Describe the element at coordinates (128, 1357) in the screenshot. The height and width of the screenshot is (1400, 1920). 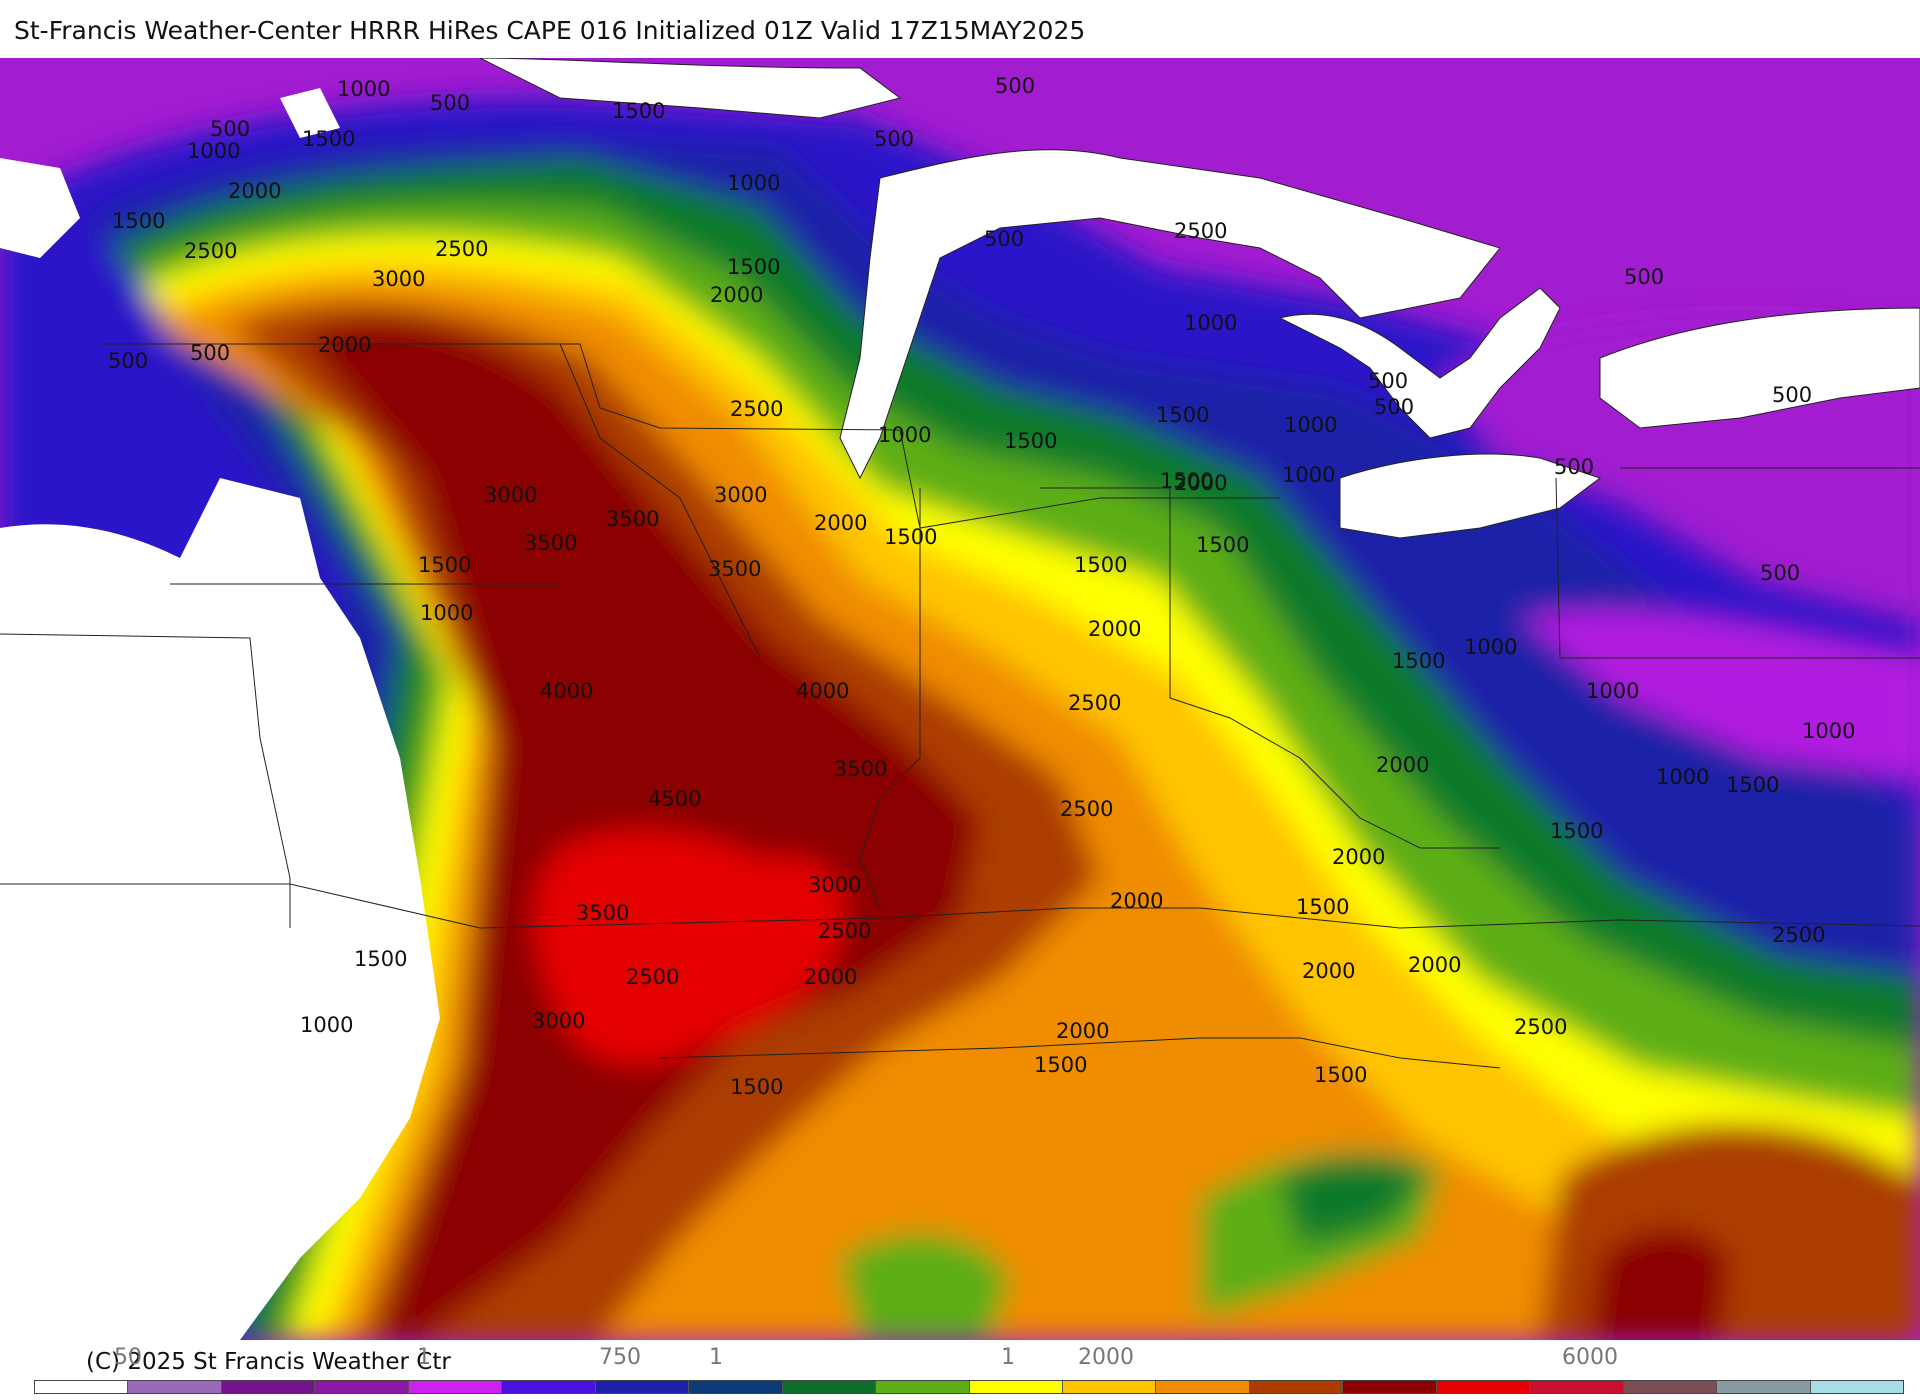
I see `colorbar-tick-partial: 50` at that location.